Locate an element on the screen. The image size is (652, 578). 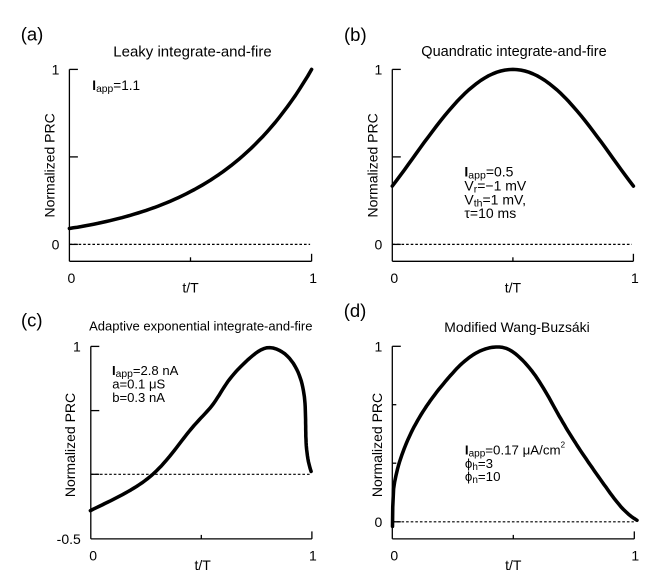
svg-text: Modified Wang-Buzsáki is located at coordinates (516, 327).